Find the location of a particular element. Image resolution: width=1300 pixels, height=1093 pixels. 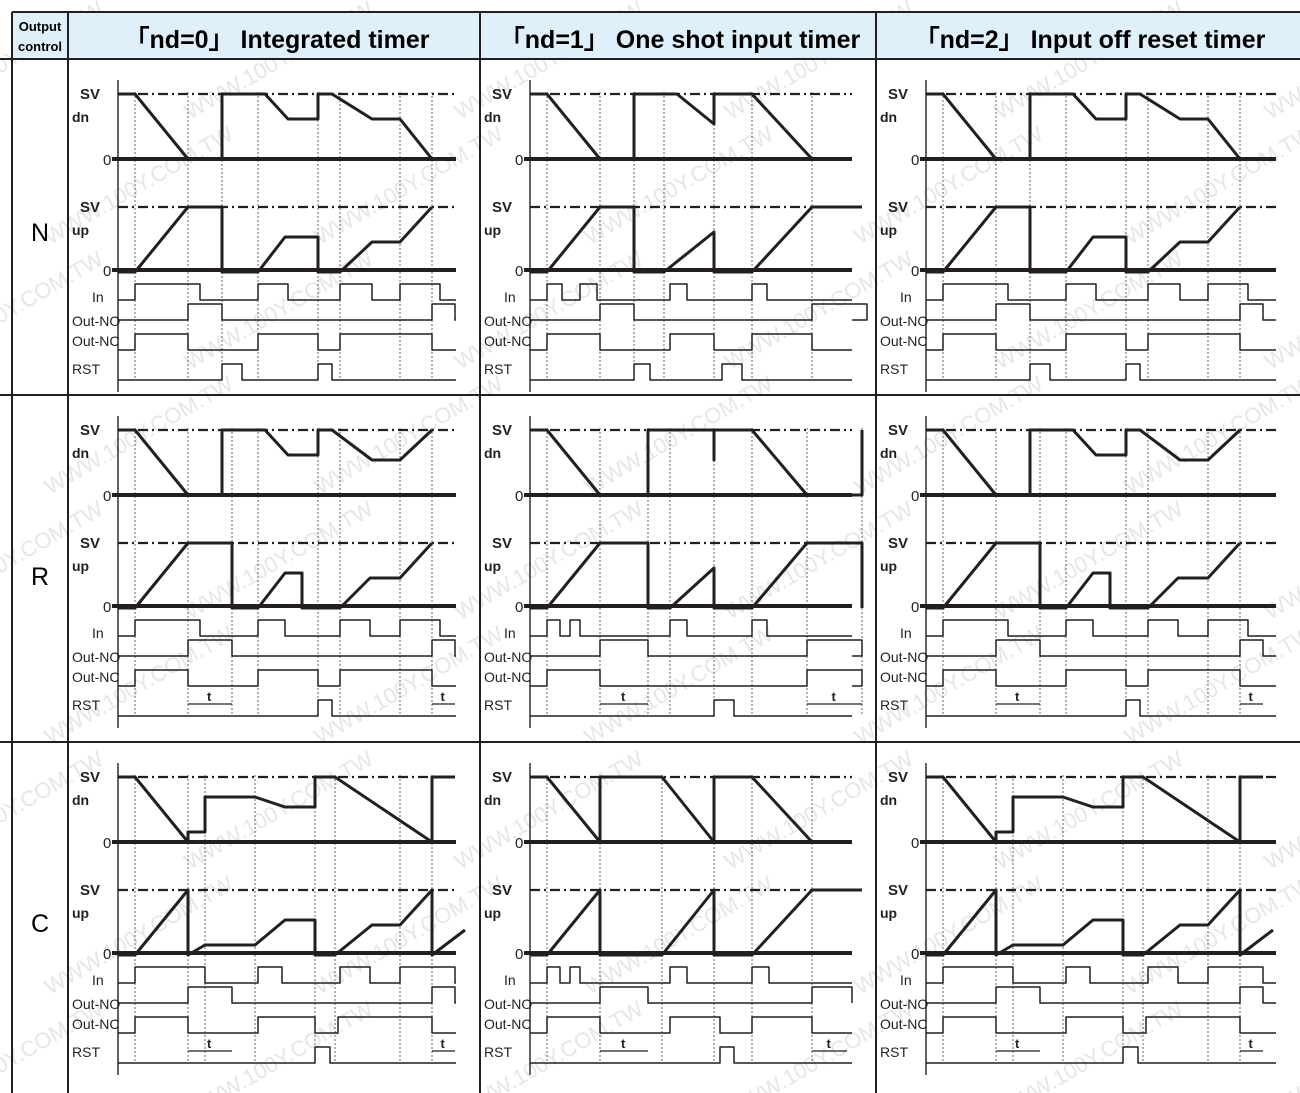

timing-cell-r1-c2: SV dn 0 SV up 0 In Out-NO Out-NC RST t t is located at coordinates (1078, 572).